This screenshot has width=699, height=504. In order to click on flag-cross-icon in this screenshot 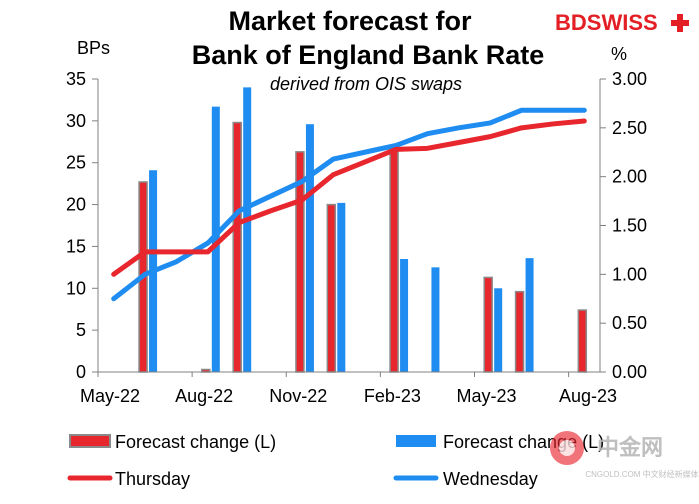, I will do `click(680, 23)`.